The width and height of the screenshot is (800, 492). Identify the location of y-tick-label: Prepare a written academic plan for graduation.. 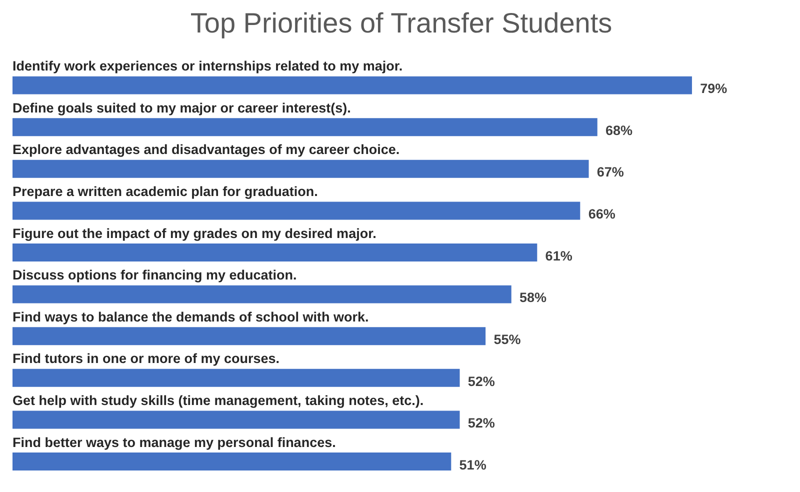
(165, 191).